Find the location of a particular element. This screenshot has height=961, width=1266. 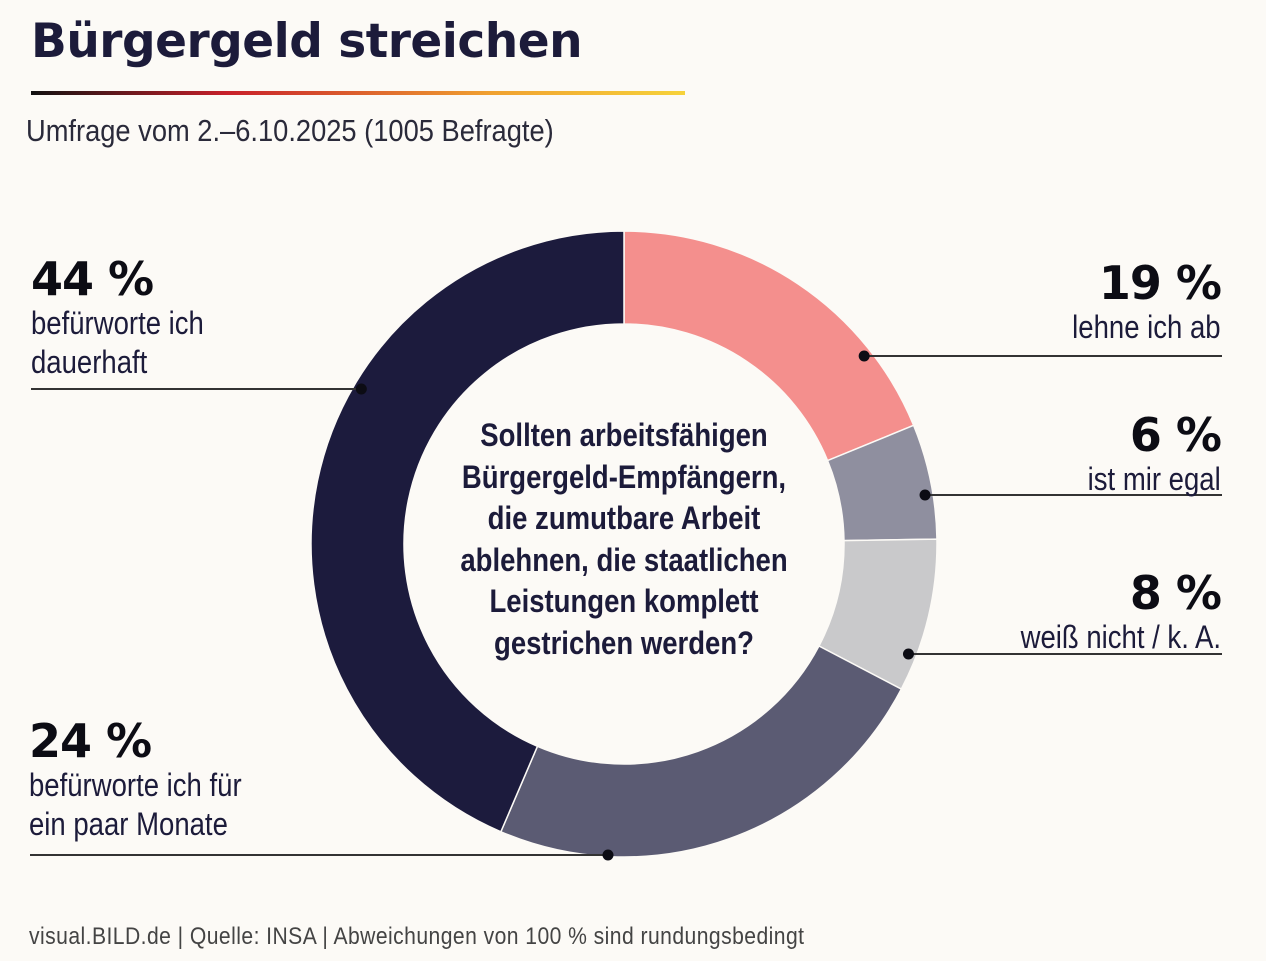

label-permanent-value: 44 % is located at coordinates (92, 279).